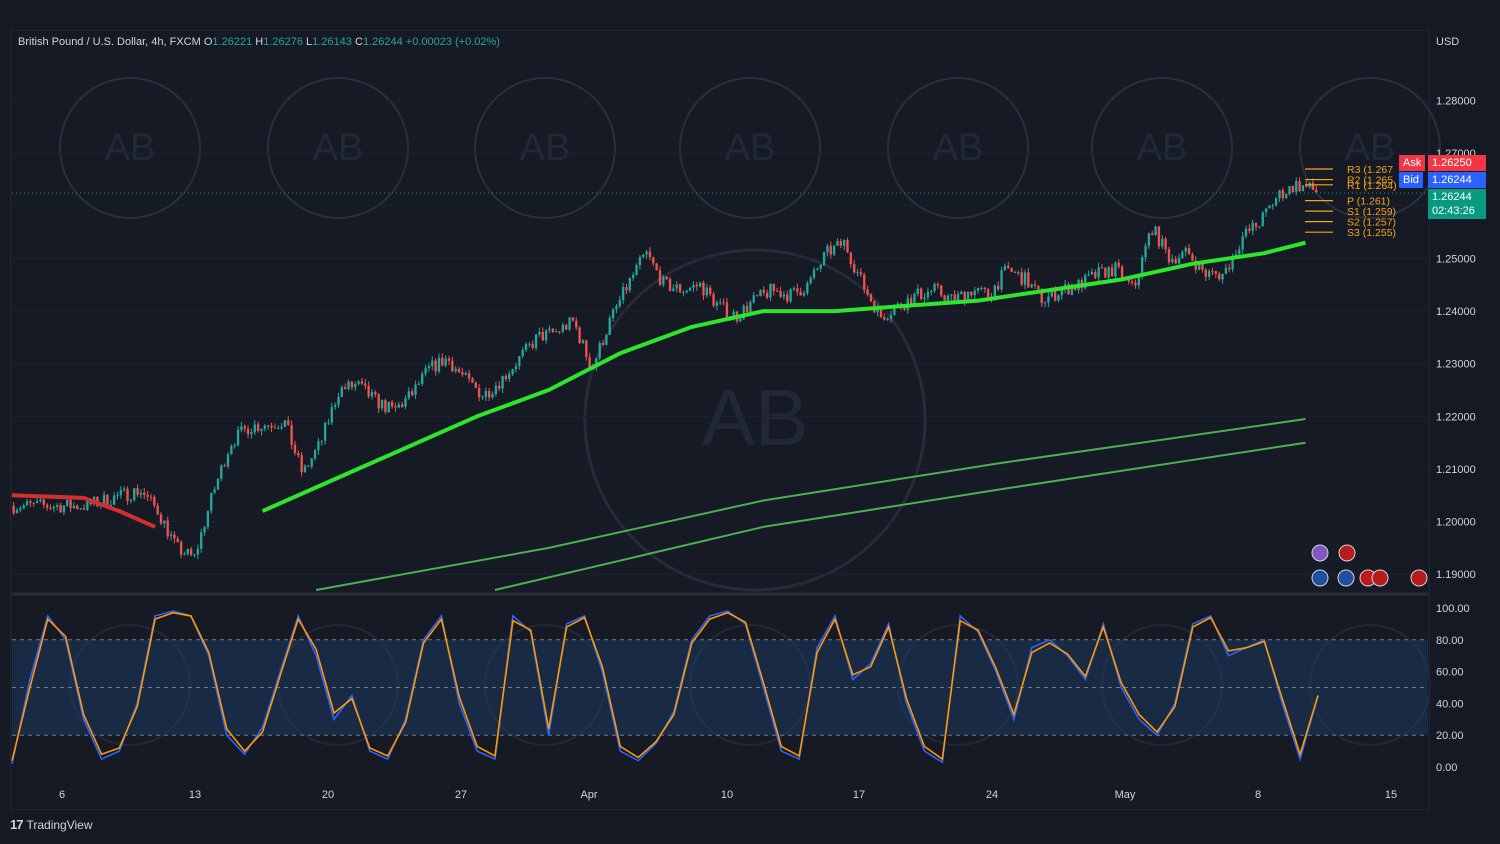 This screenshot has width=1500, height=844. I want to click on pivot-label: S2 (1.257), so click(1371, 223).